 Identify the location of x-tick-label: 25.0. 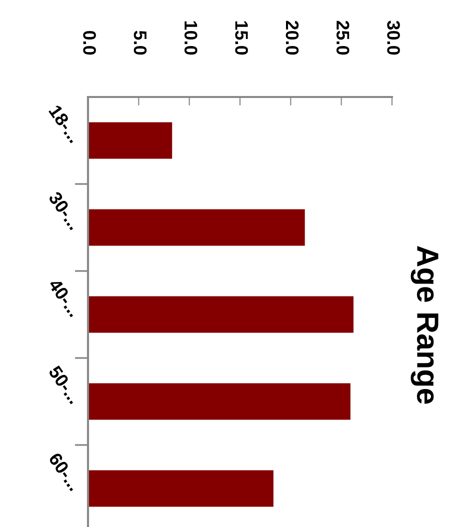
(343, 37).